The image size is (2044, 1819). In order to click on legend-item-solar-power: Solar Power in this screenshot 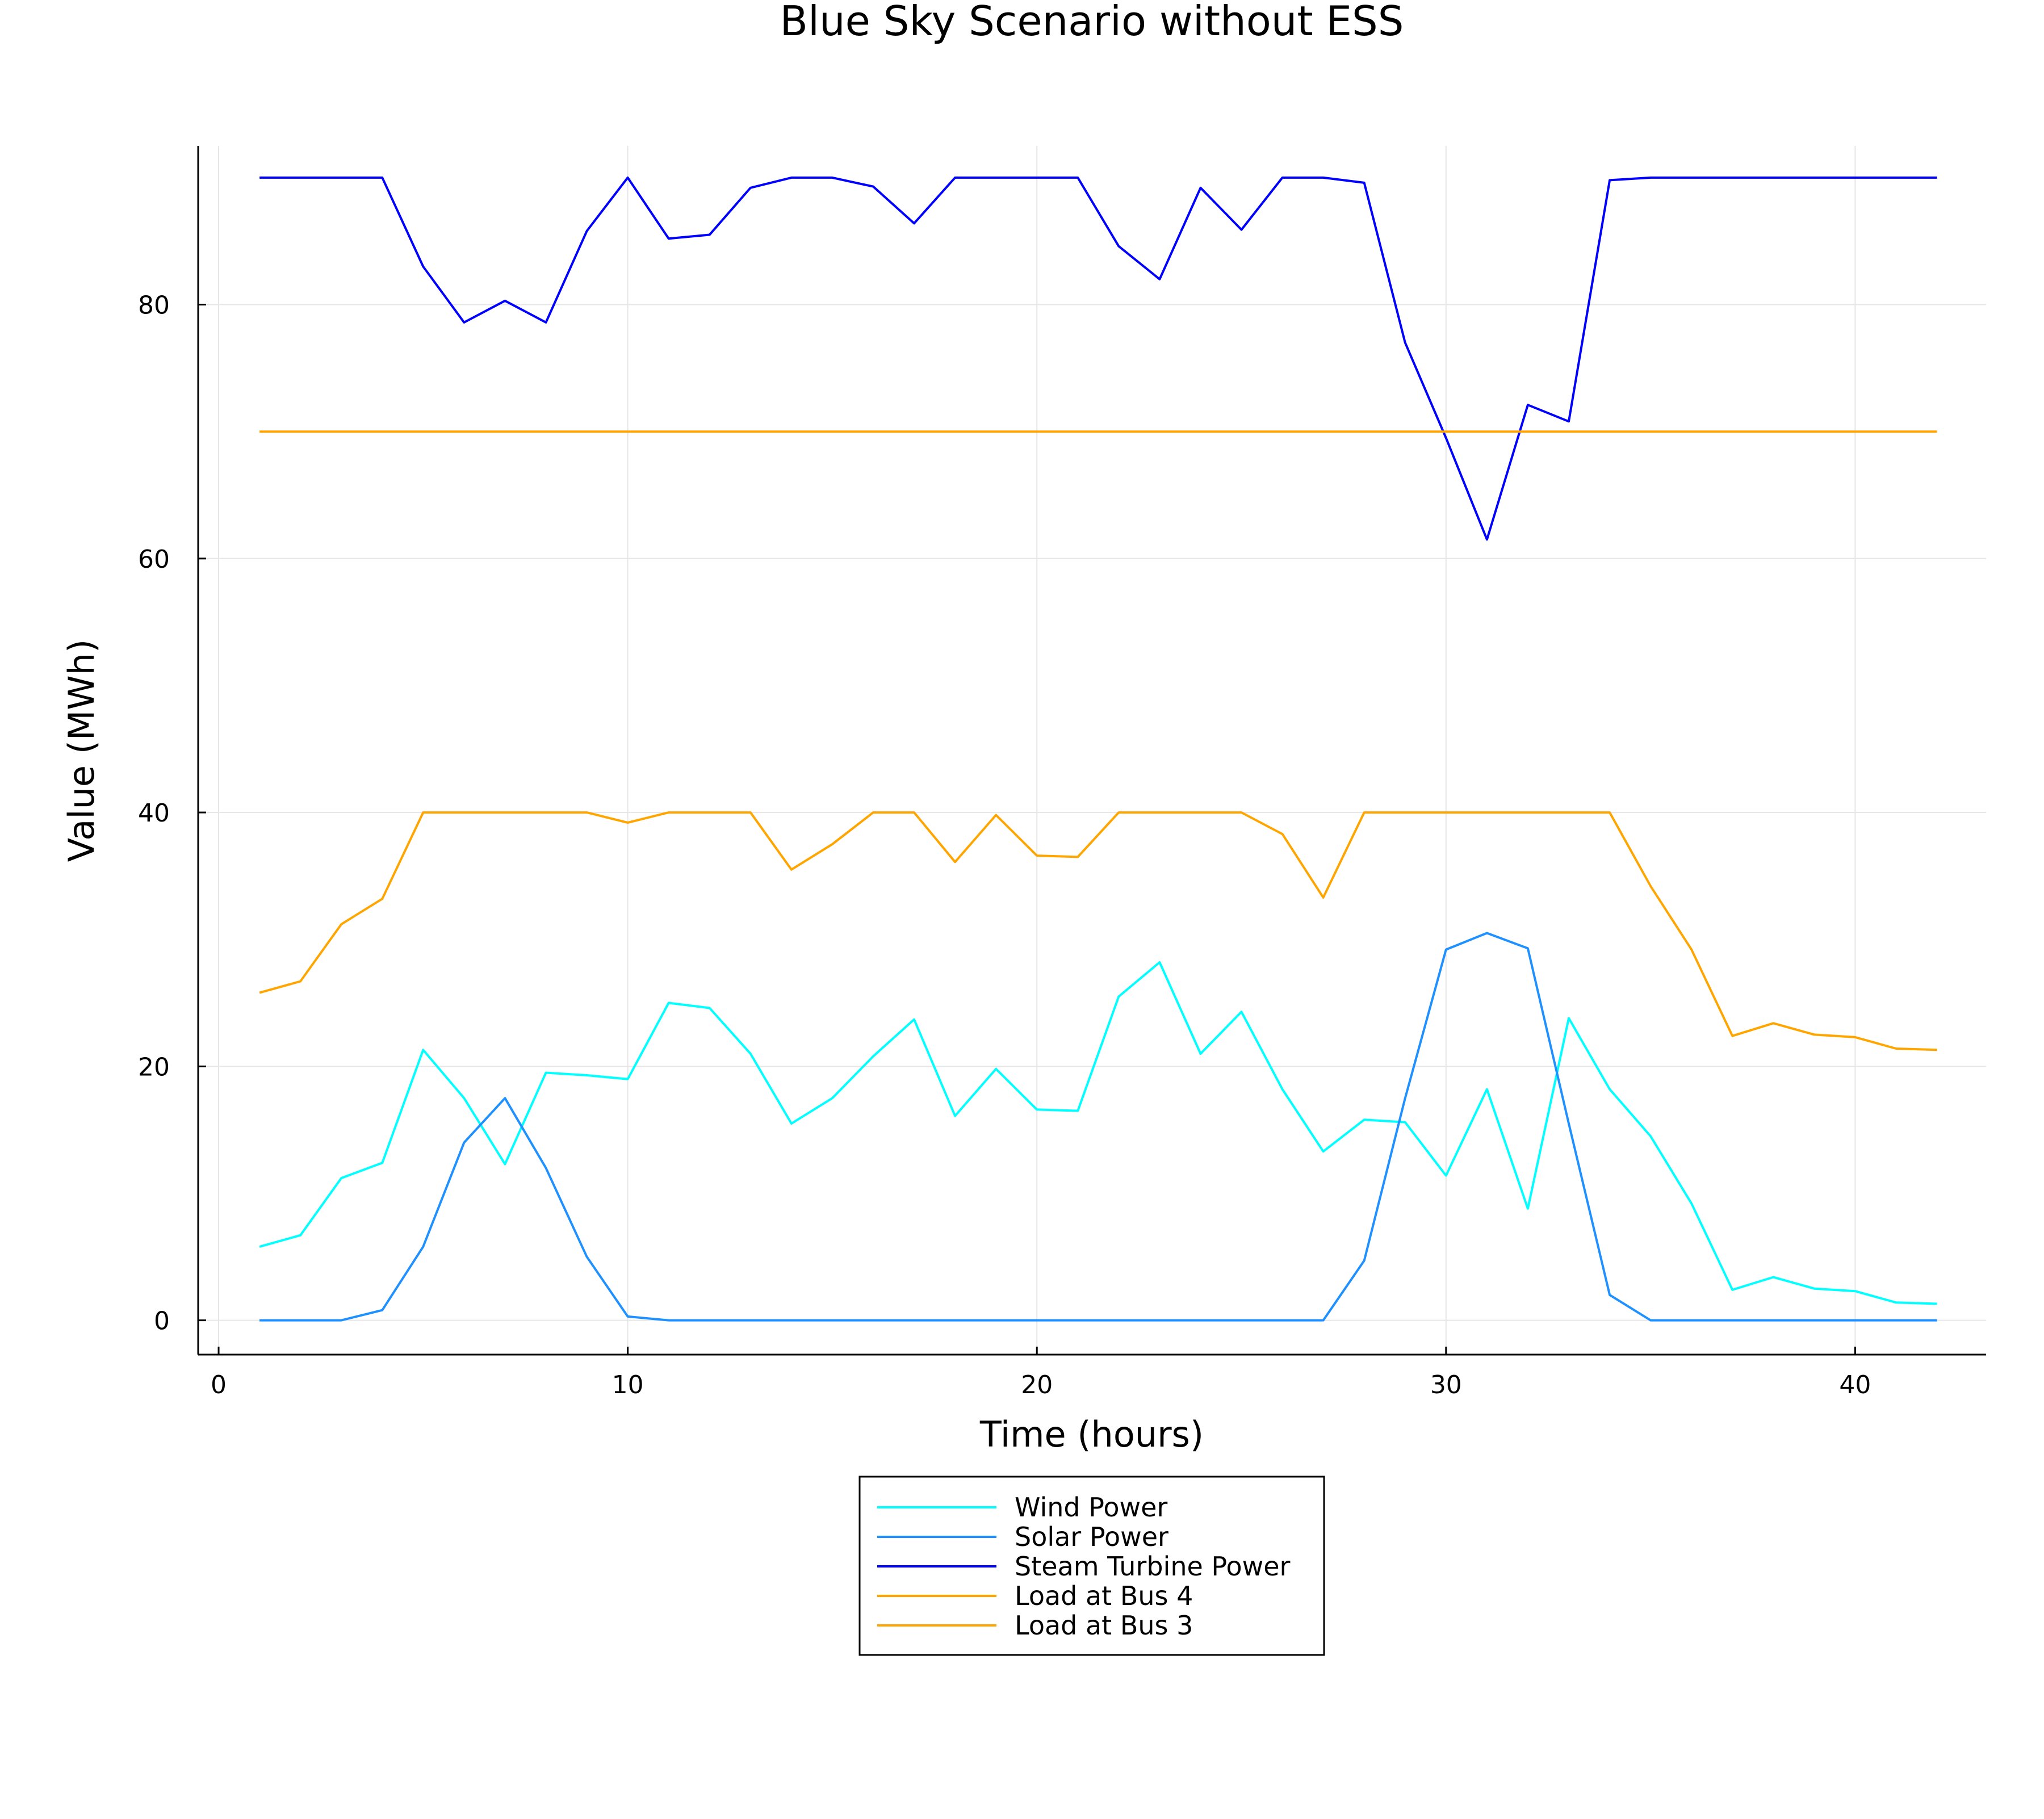, I will do `click(1022, 1537)`.